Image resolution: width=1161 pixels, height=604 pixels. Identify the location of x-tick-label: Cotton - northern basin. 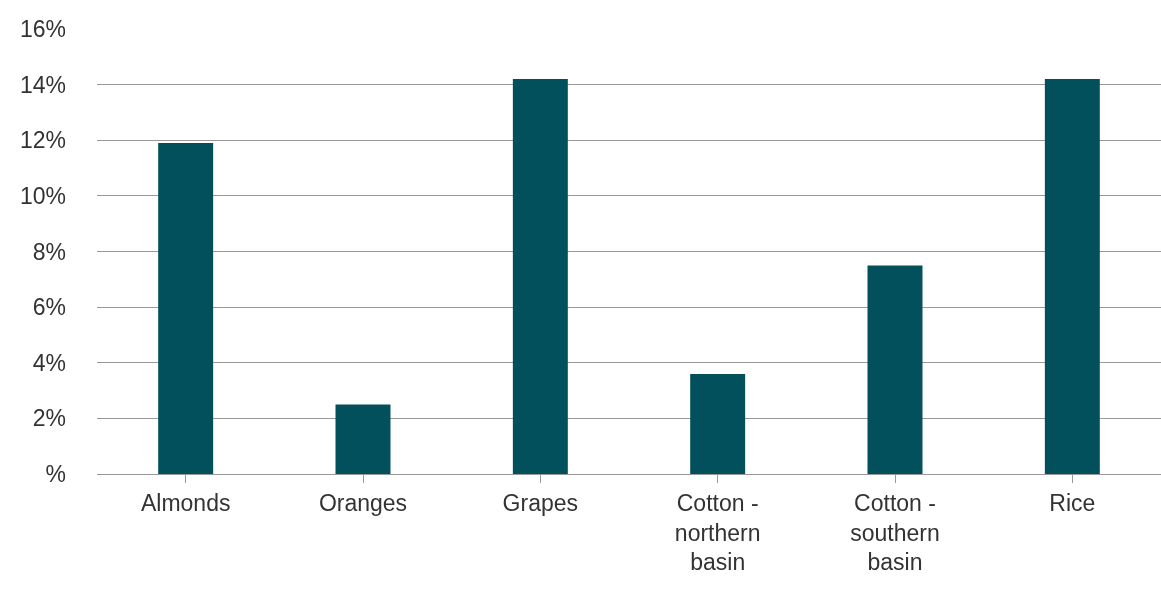
(717, 532).